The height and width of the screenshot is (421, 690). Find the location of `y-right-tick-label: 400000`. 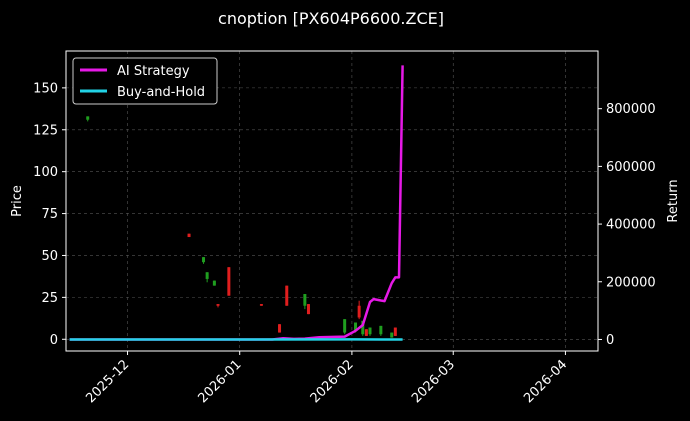

y-right-tick-label: 400000 is located at coordinates (631, 225).